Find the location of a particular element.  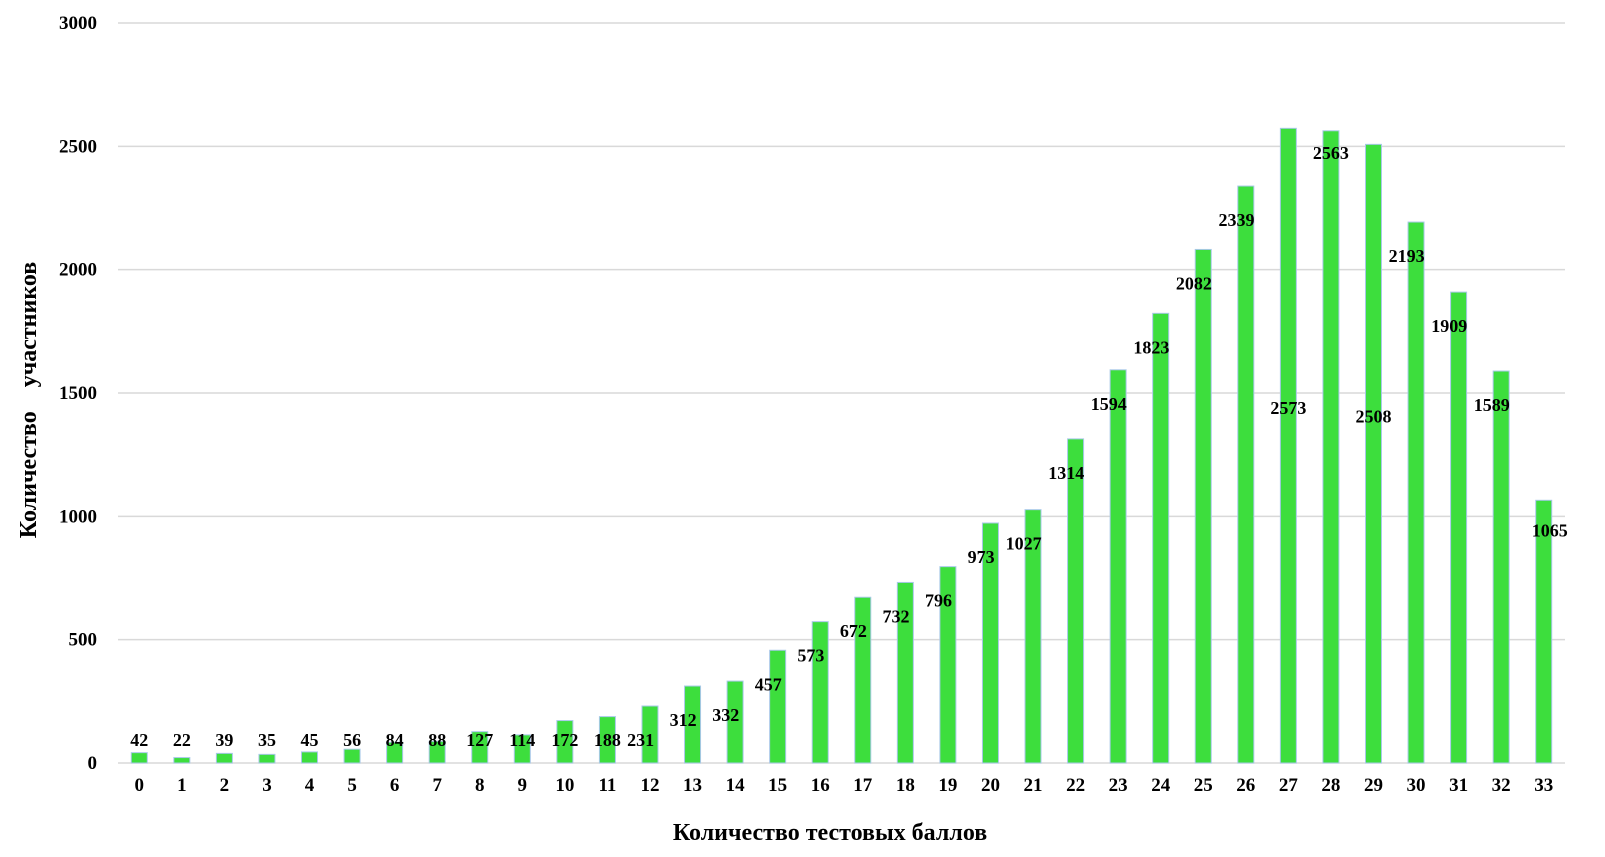

data-label: 2573 is located at coordinates (1288, 408).